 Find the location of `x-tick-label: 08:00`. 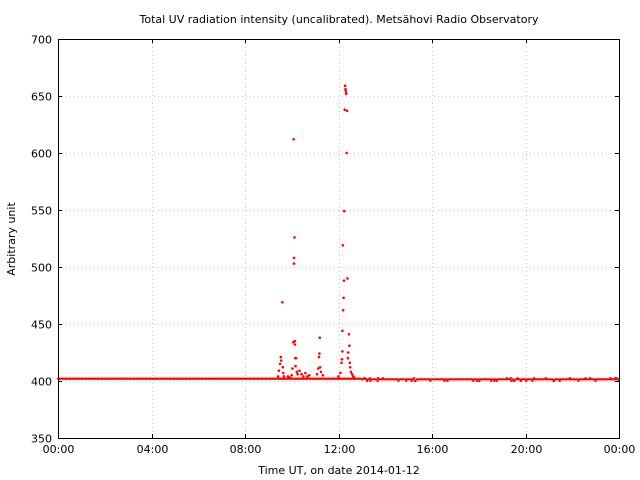

x-tick-label: 08:00 is located at coordinates (246, 449).